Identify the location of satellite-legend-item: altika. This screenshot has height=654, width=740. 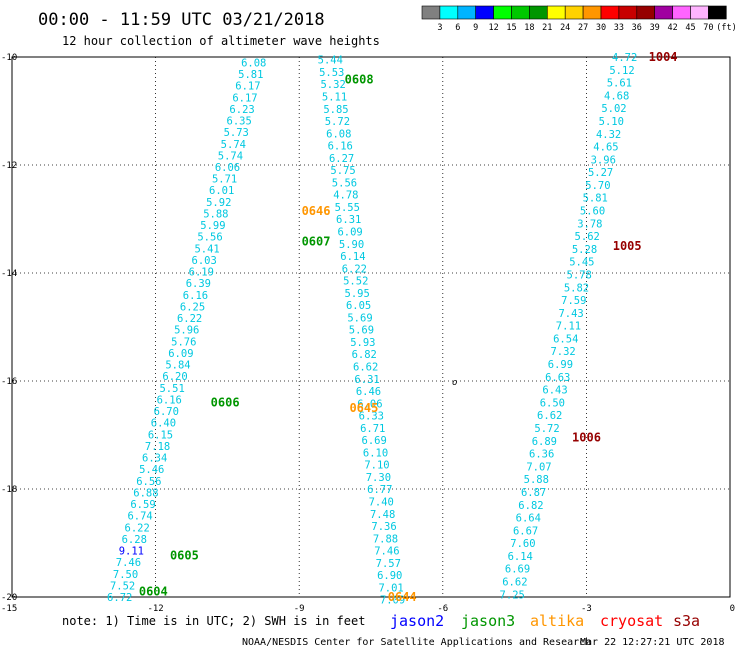
(557, 621).